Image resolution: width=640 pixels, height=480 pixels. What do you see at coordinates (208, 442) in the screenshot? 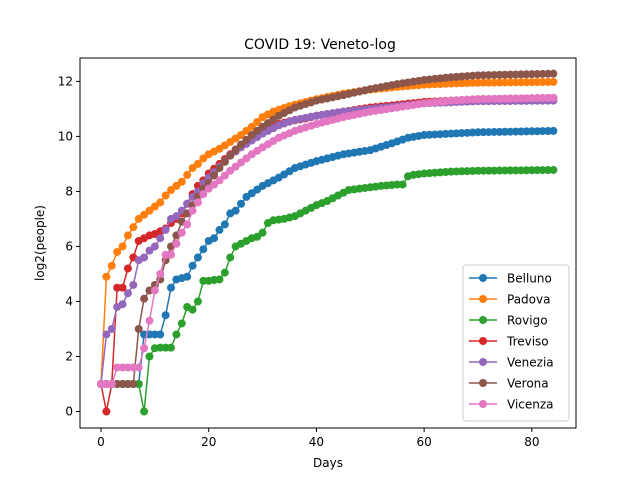
I see `x-tick-label: 20` at bounding box center [208, 442].